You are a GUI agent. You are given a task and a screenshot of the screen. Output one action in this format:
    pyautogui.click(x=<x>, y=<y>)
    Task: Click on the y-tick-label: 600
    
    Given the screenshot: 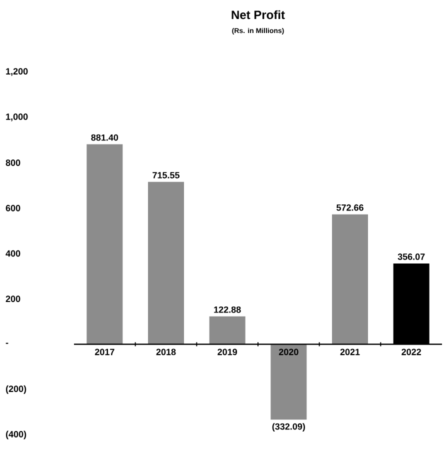 What is the action you would take?
    pyautogui.click(x=13, y=208)
    